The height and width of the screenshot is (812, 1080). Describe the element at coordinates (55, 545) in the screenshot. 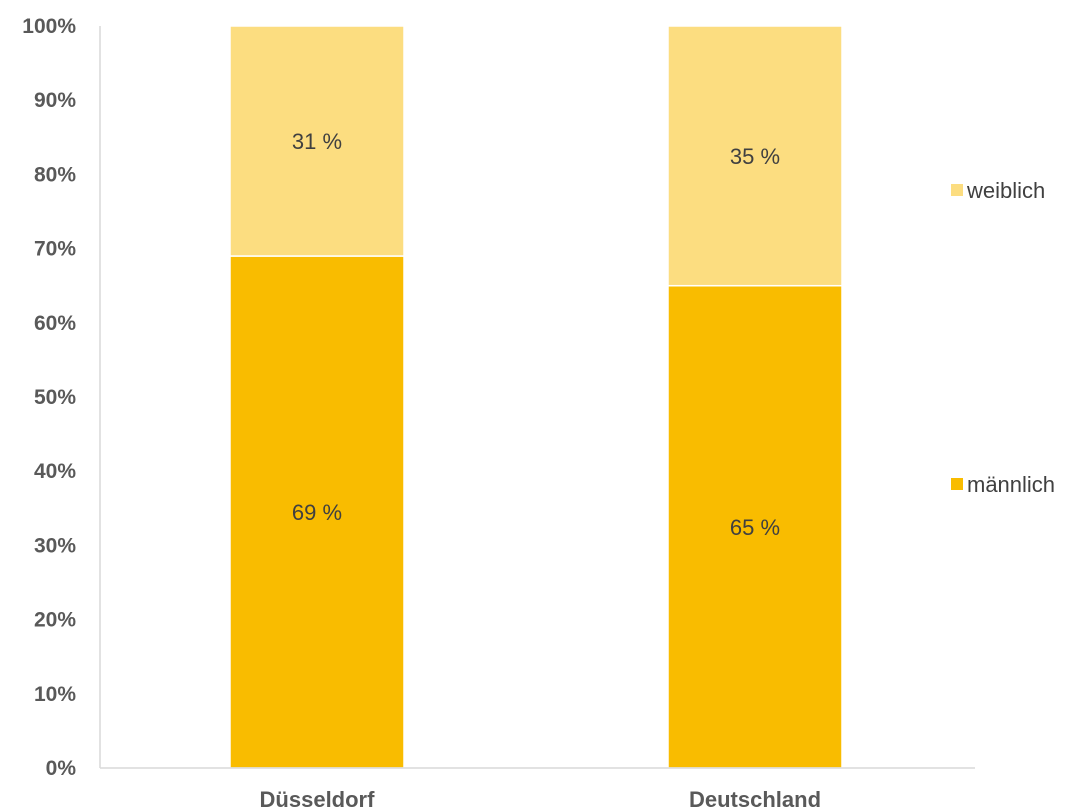

I see `y-tick-label: 30%` at that location.